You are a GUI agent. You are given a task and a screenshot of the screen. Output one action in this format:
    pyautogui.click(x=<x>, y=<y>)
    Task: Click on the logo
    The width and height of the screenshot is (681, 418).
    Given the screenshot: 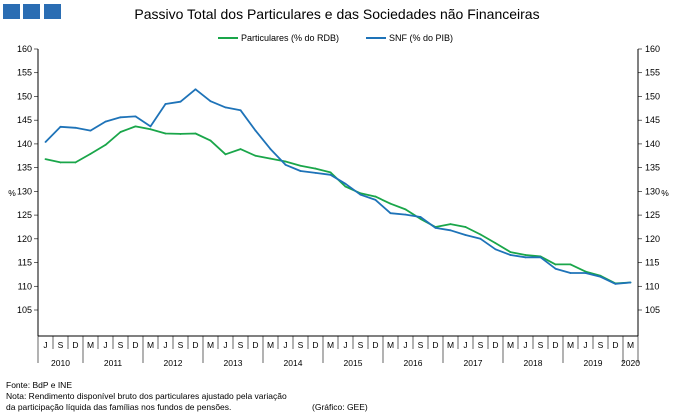 What is the action you would take?
    pyautogui.click(x=32, y=11)
    